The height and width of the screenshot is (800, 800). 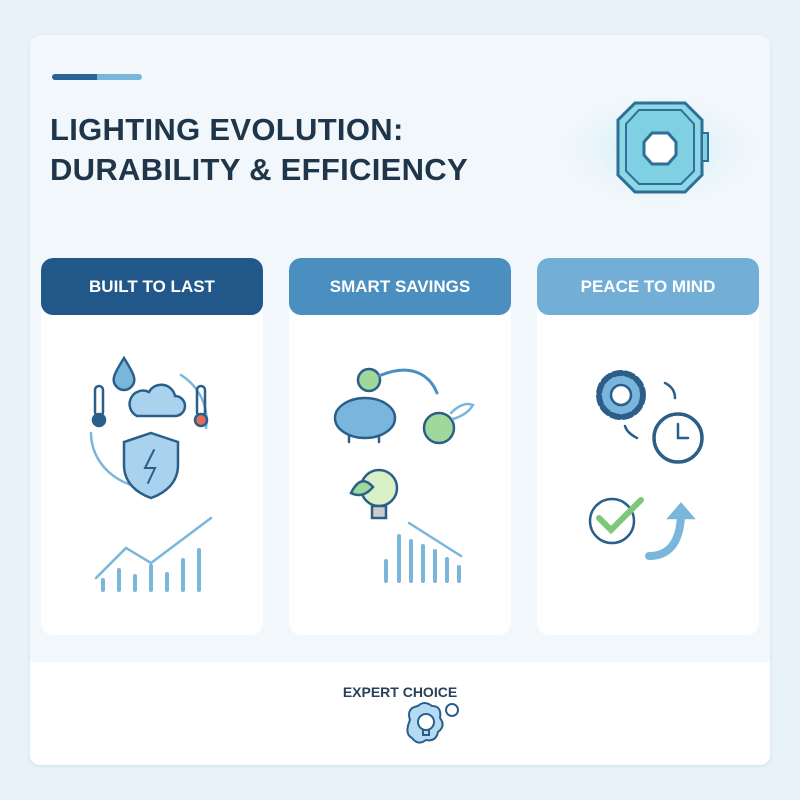 What do you see at coordinates (648, 286) in the screenshot?
I see `column-header: PEACE TO MIND` at bounding box center [648, 286].